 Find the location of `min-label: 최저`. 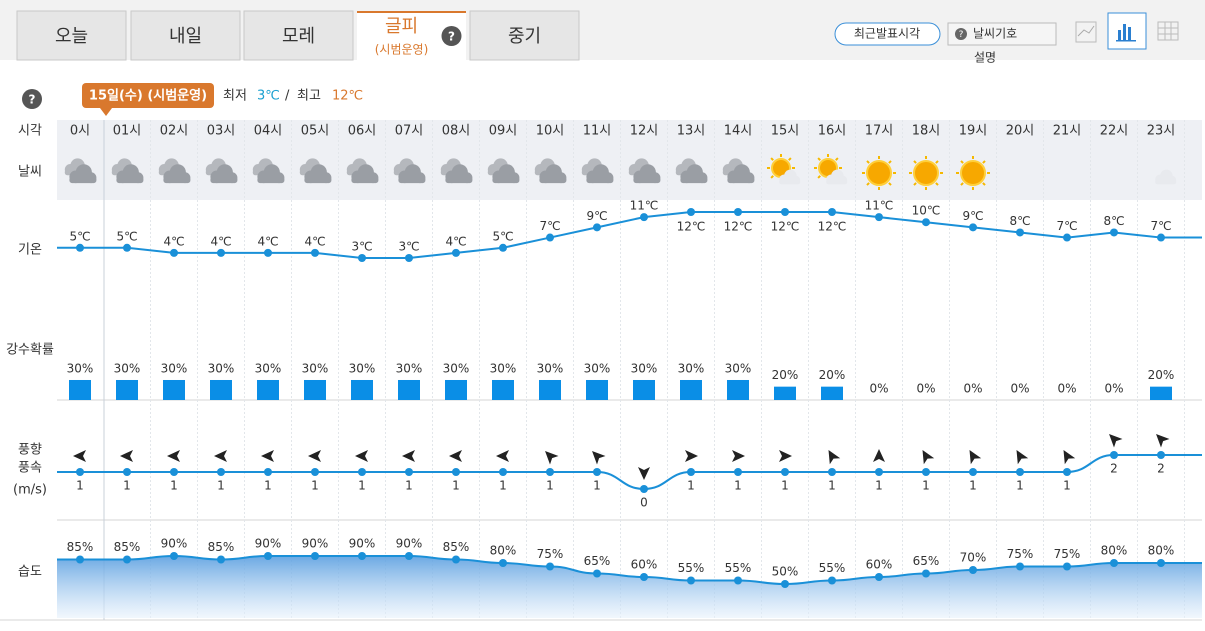

min-label: 최저 is located at coordinates (235, 96).